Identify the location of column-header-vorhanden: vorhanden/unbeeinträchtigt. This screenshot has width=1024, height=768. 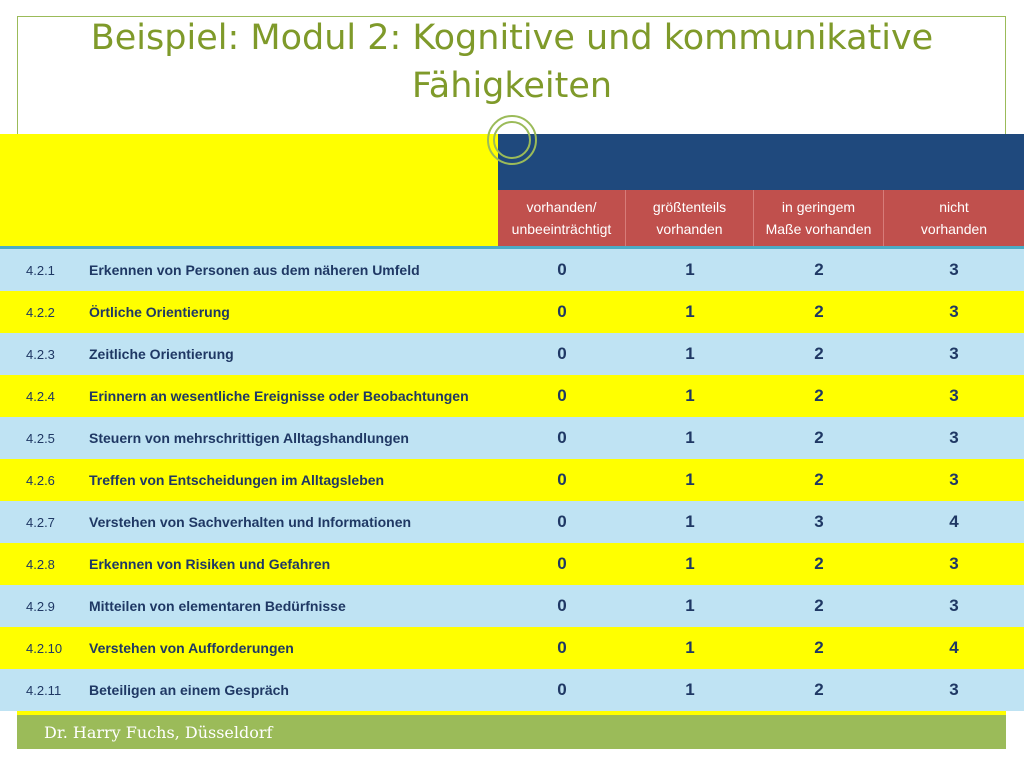
(562, 218).